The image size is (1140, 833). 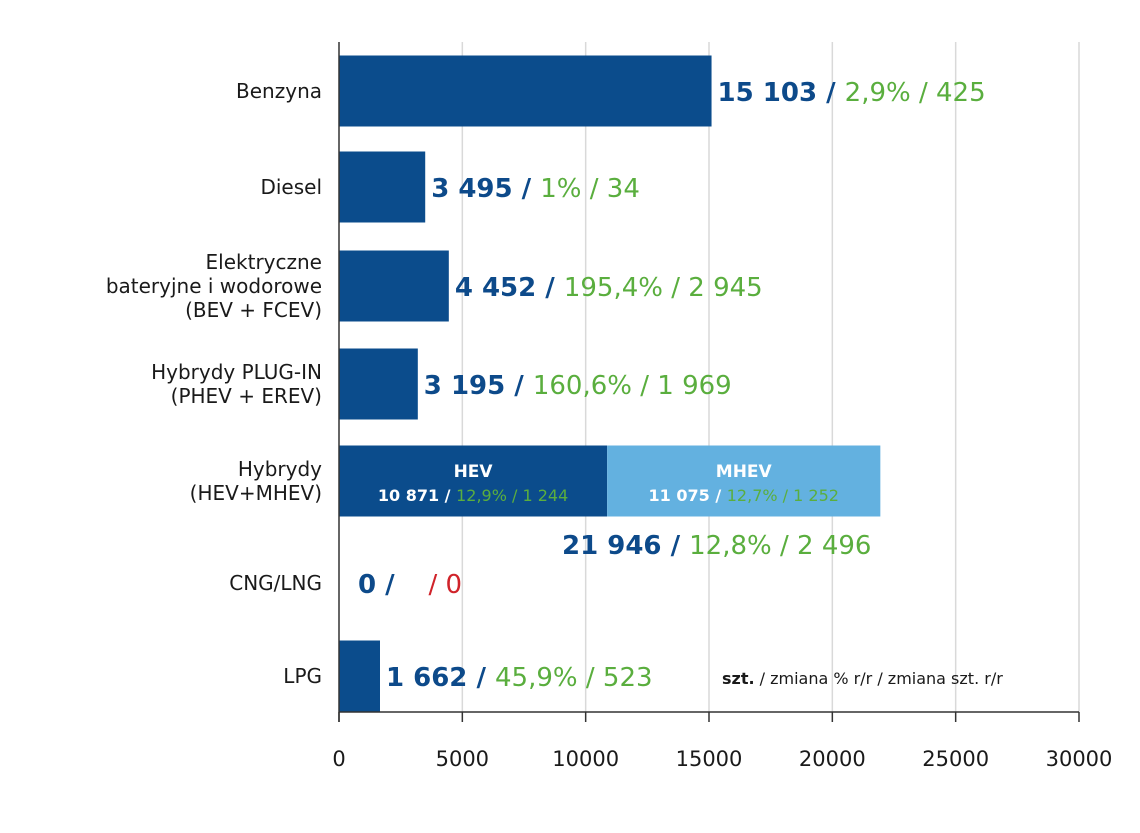 What do you see at coordinates (816, 495) in the screenshot?
I see `units-change: 1 252` at bounding box center [816, 495].